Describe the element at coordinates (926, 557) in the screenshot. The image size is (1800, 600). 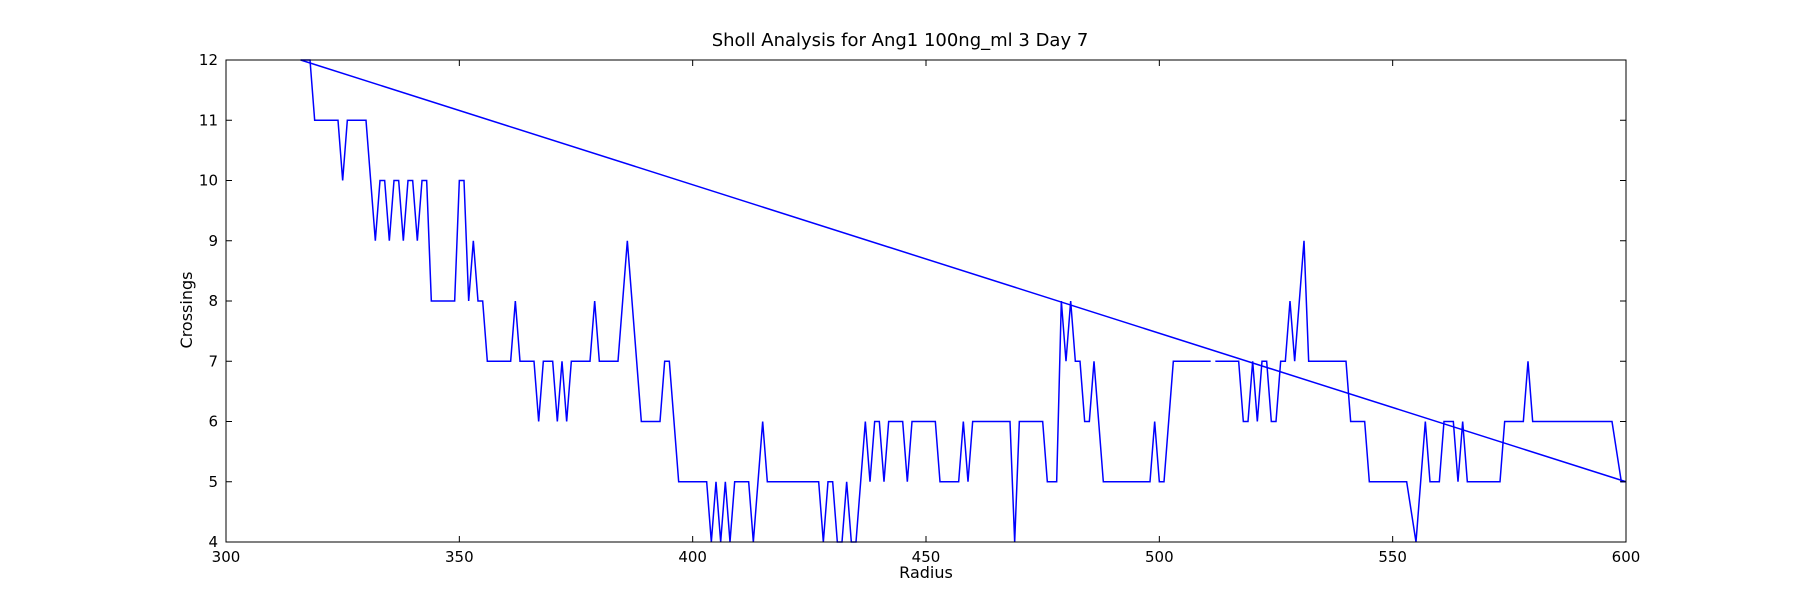
I see `x-tick-label: 450` at that location.